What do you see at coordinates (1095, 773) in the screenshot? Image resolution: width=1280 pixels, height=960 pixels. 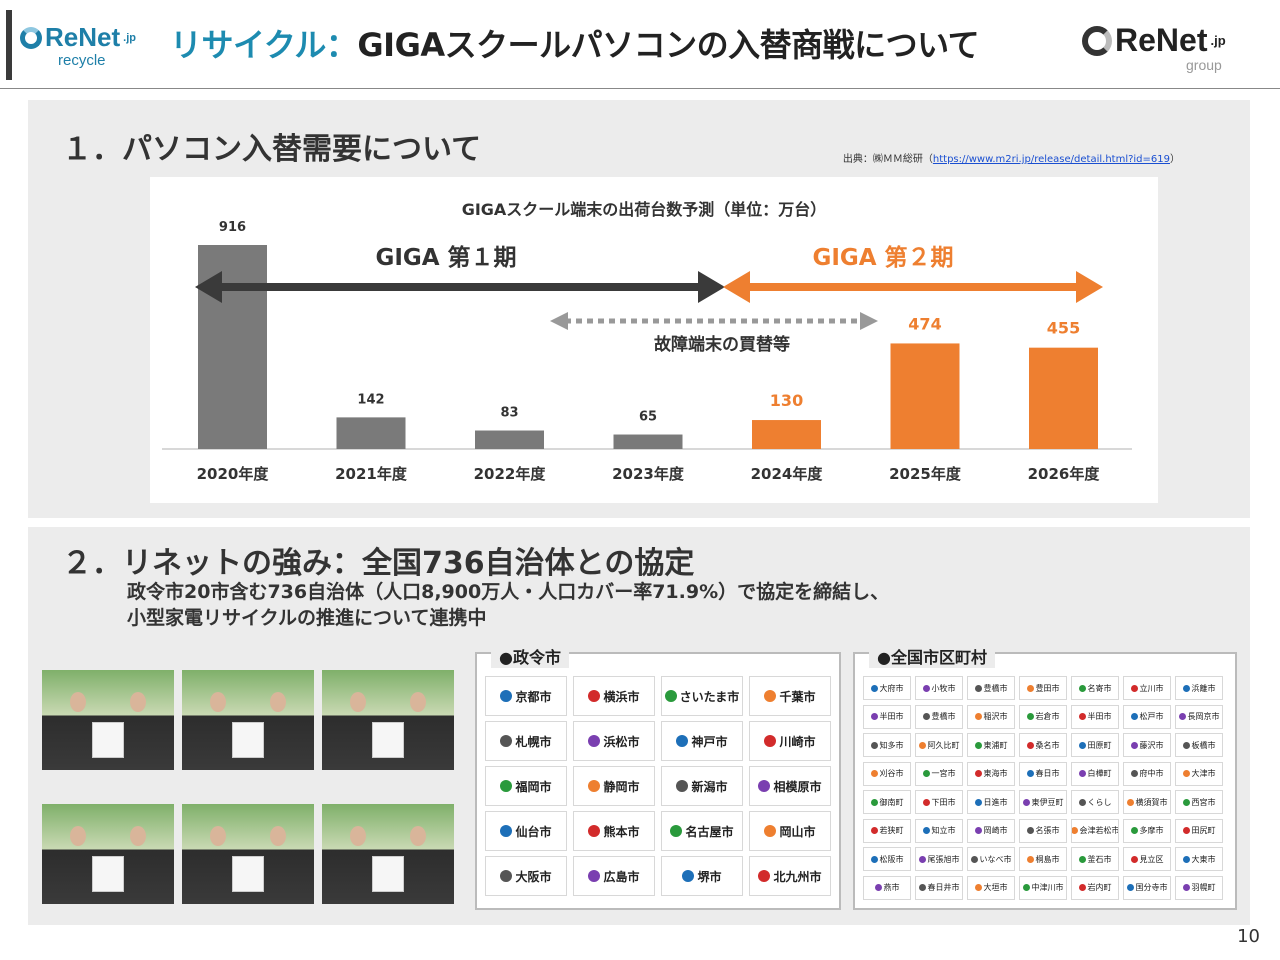 I see `municipality-logo: 白樺町` at bounding box center [1095, 773].